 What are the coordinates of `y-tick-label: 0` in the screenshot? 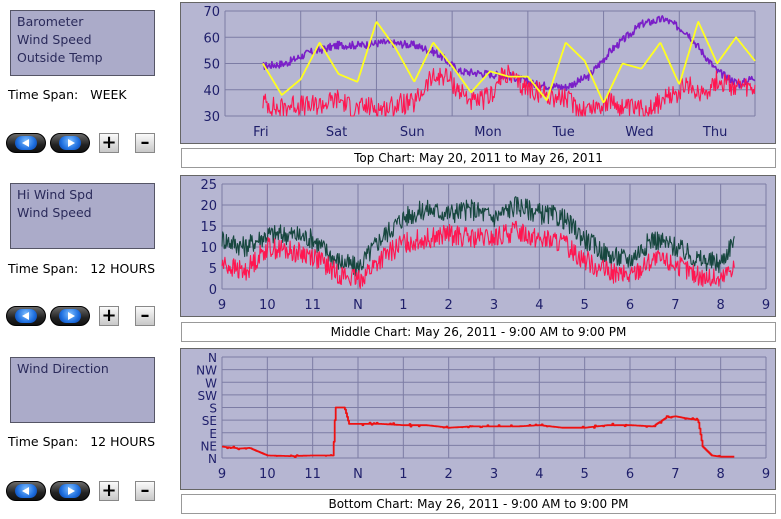 It's located at (213, 290).